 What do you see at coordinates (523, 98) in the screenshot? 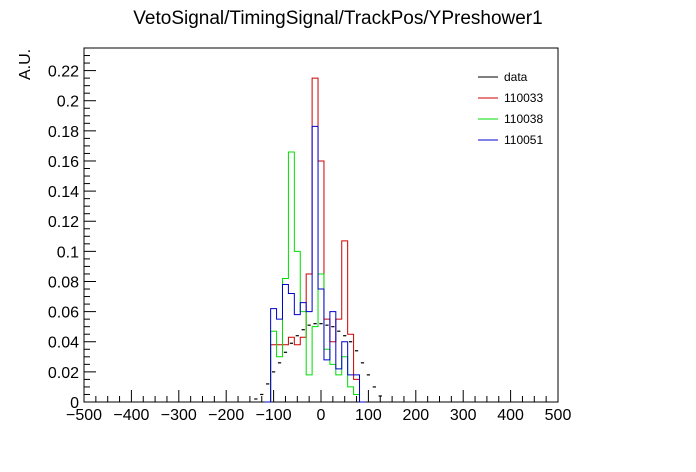
I see `legend-label: 110033` at bounding box center [523, 98].